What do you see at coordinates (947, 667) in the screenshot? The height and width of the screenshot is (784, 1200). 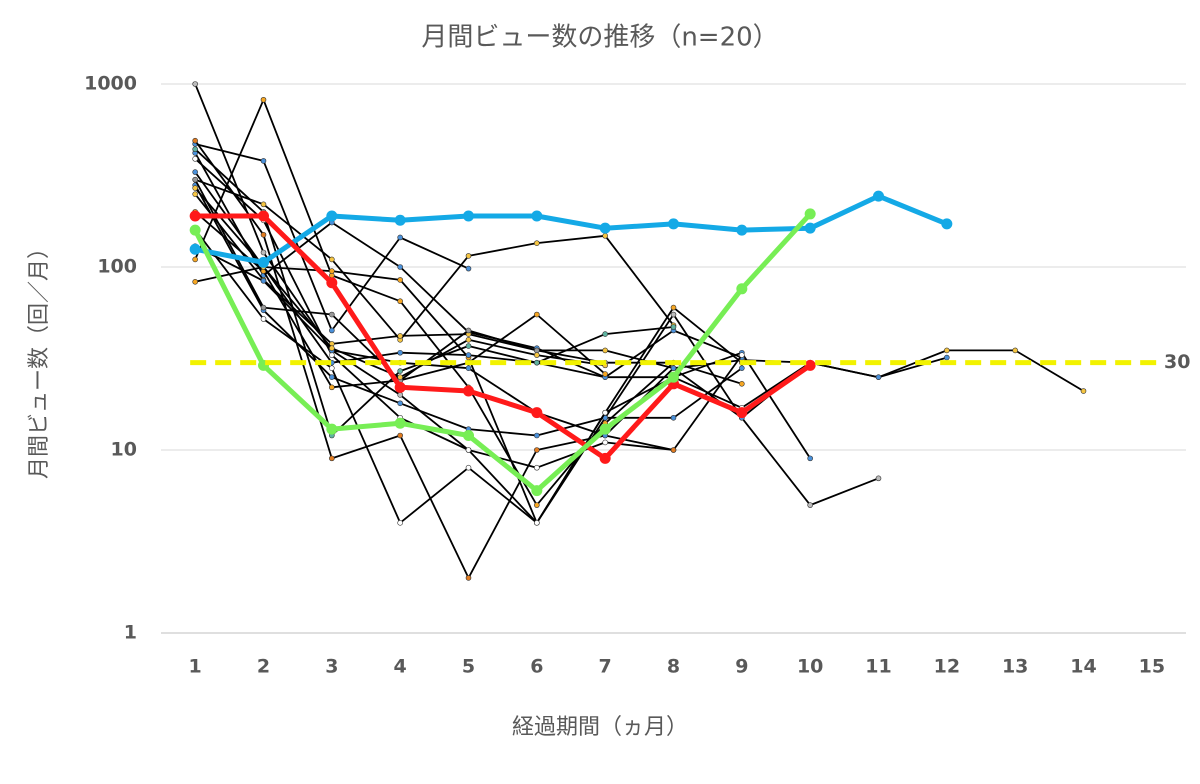 I see `x-tick-label: 12` at bounding box center [947, 667].